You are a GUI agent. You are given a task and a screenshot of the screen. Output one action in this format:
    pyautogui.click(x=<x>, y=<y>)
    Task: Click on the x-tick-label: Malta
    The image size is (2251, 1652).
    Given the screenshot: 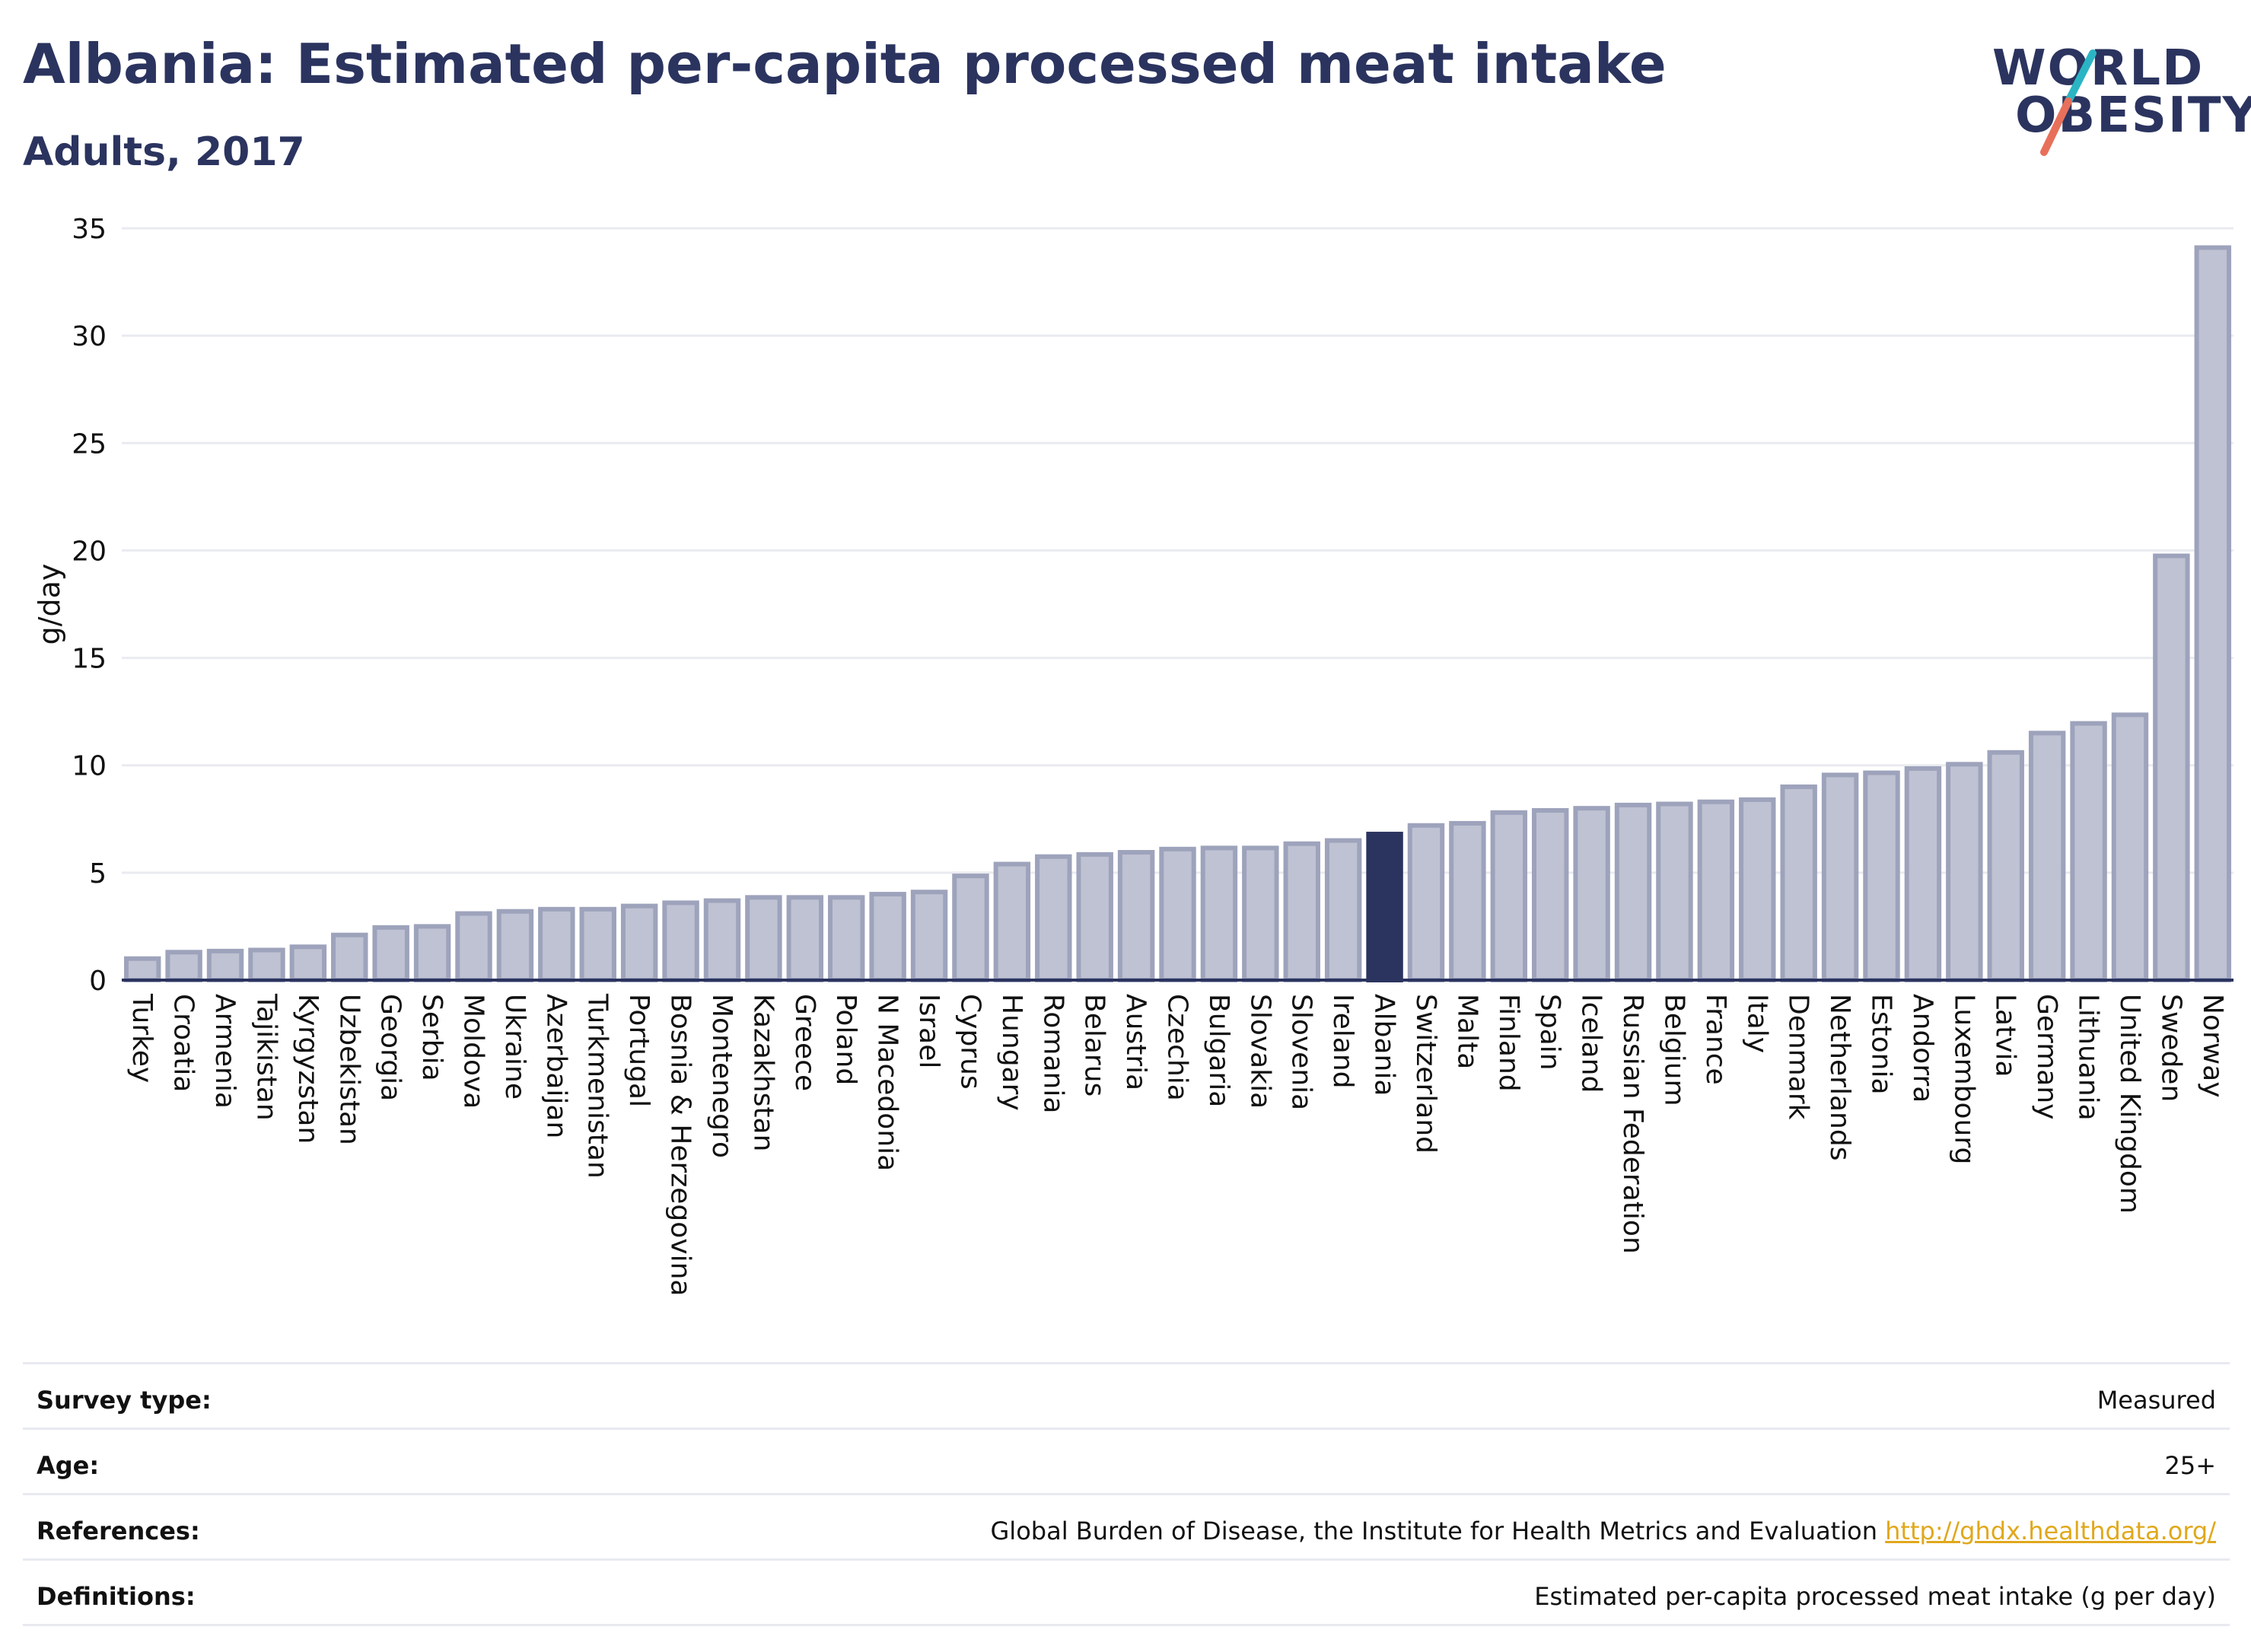 What is the action you would take?
    pyautogui.click(x=1466, y=1031)
    